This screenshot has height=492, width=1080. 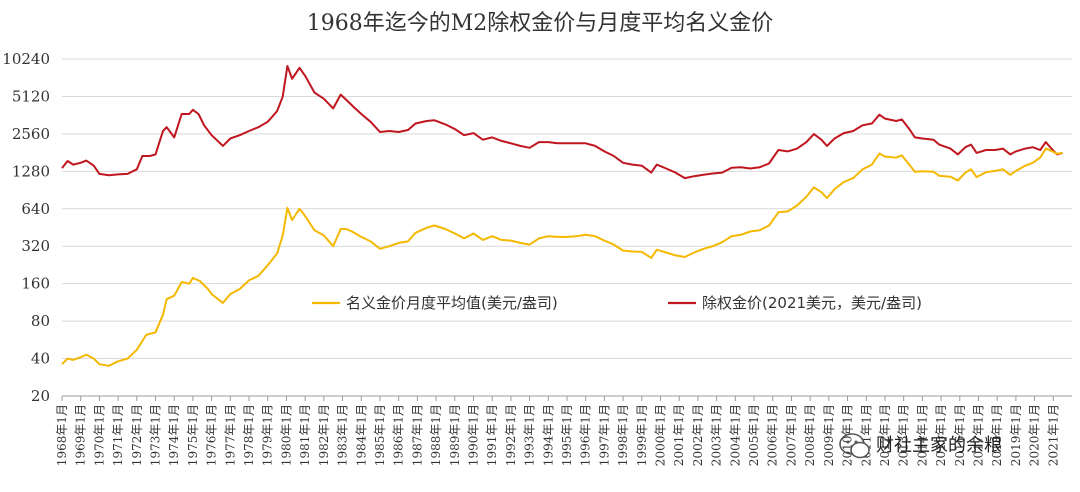 I want to click on y-tick-label: 40, so click(x=40, y=359).